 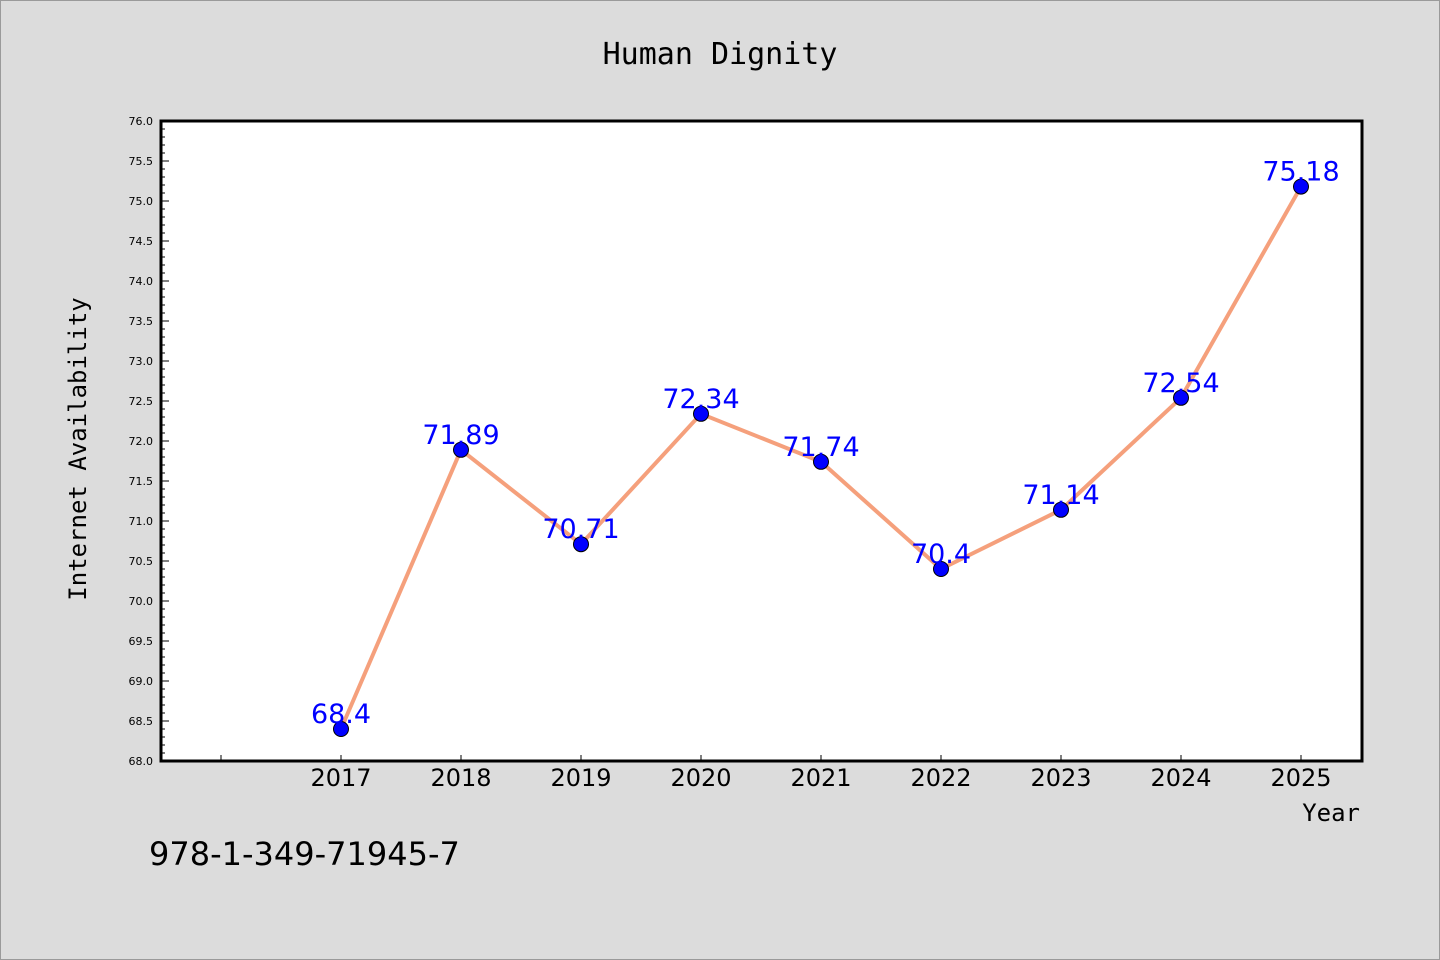 What do you see at coordinates (141, 201) in the screenshot?
I see `y-tick-label: 75.0` at bounding box center [141, 201].